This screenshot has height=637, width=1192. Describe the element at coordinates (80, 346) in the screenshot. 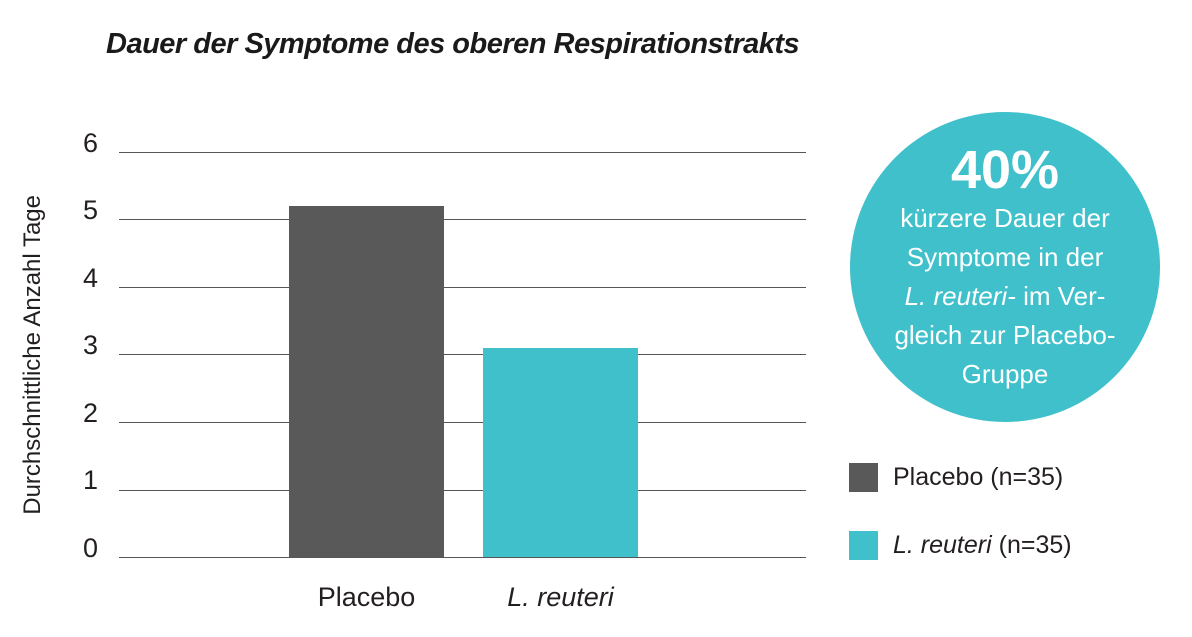

I see `y-axis-ticks: 6 5 4 3 2 1 0` at that location.